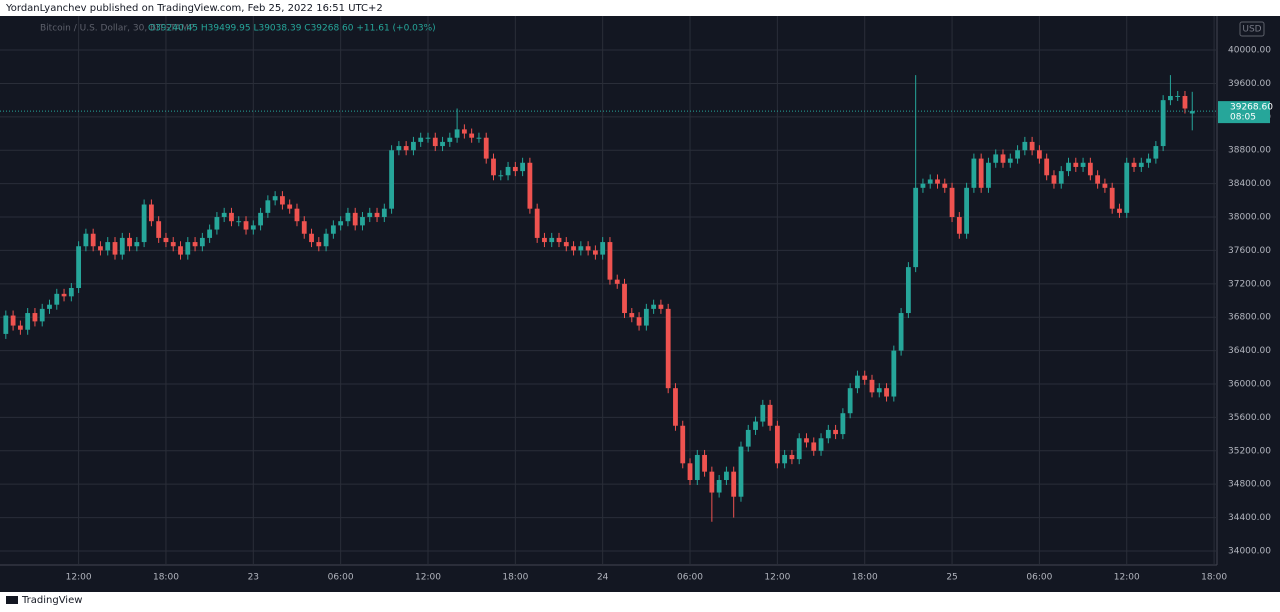 The width and height of the screenshot is (1280, 612). I want to click on last-price-label: 39268.60, so click(1251, 108).